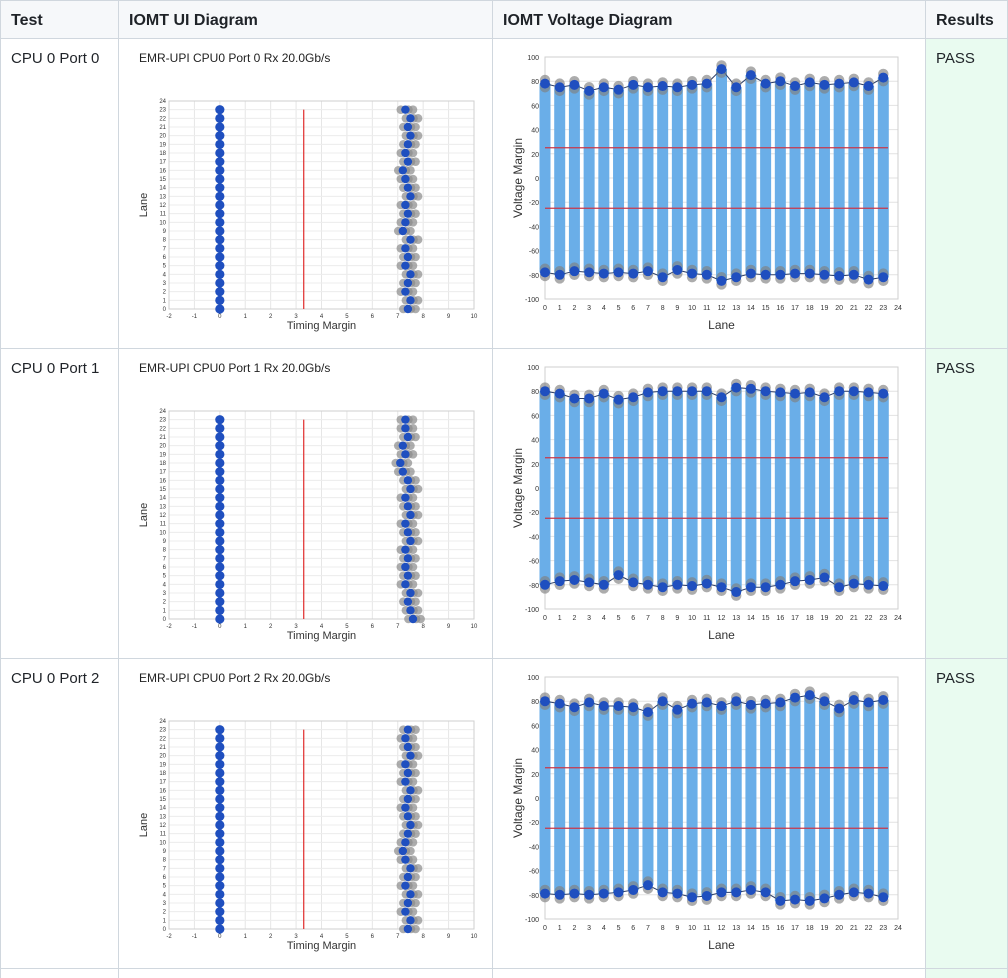 The image size is (1008, 978). Describe the element at coordinates (532, 300) in the screenshot. I see `y-tick-label: -100` at that location.